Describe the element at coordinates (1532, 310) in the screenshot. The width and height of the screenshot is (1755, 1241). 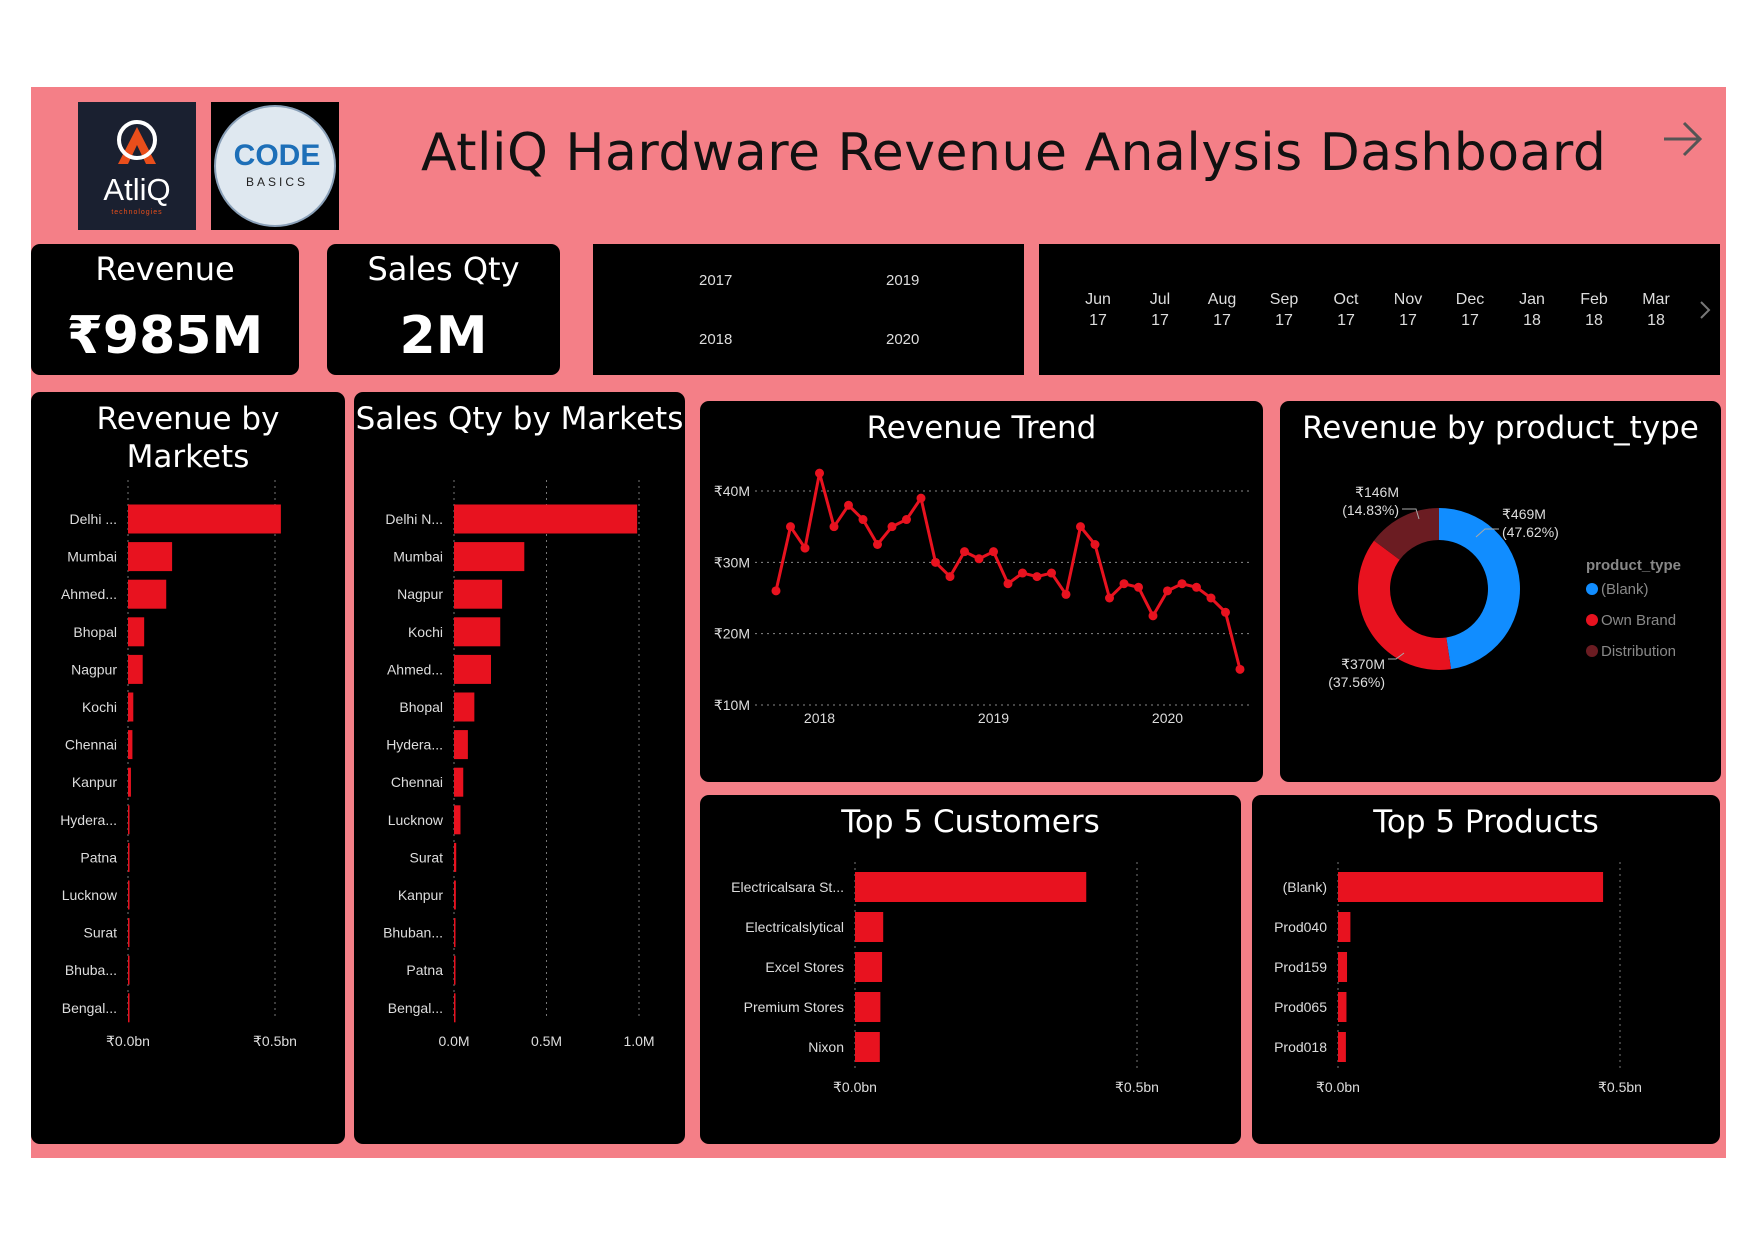
I see `month-option: Jan 18` at that location.